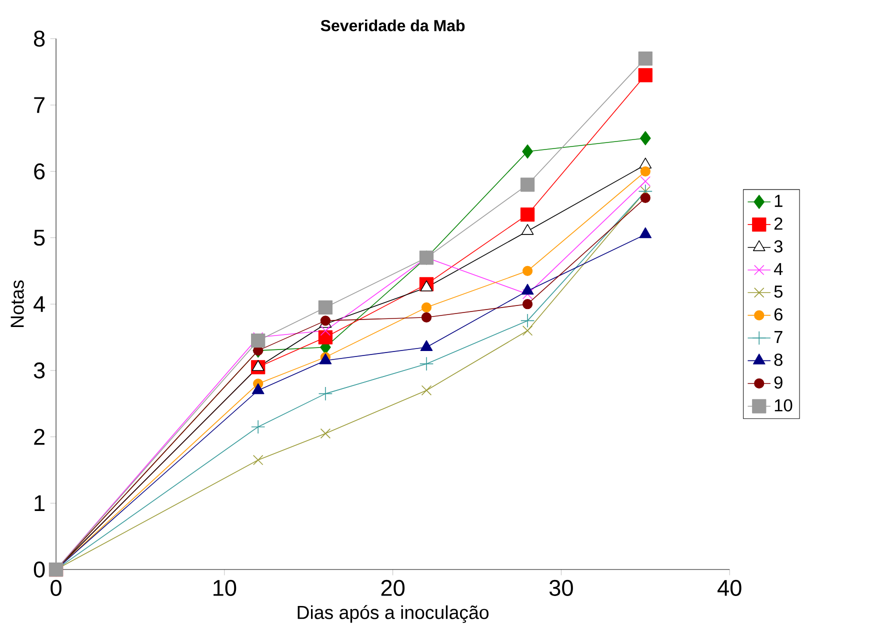 The height and width of the screenshot is (639, 887). What do you see at coordinates (778, 246) in the screenshot?
I see `legend-label: 3` at bounding box center [778, 246].